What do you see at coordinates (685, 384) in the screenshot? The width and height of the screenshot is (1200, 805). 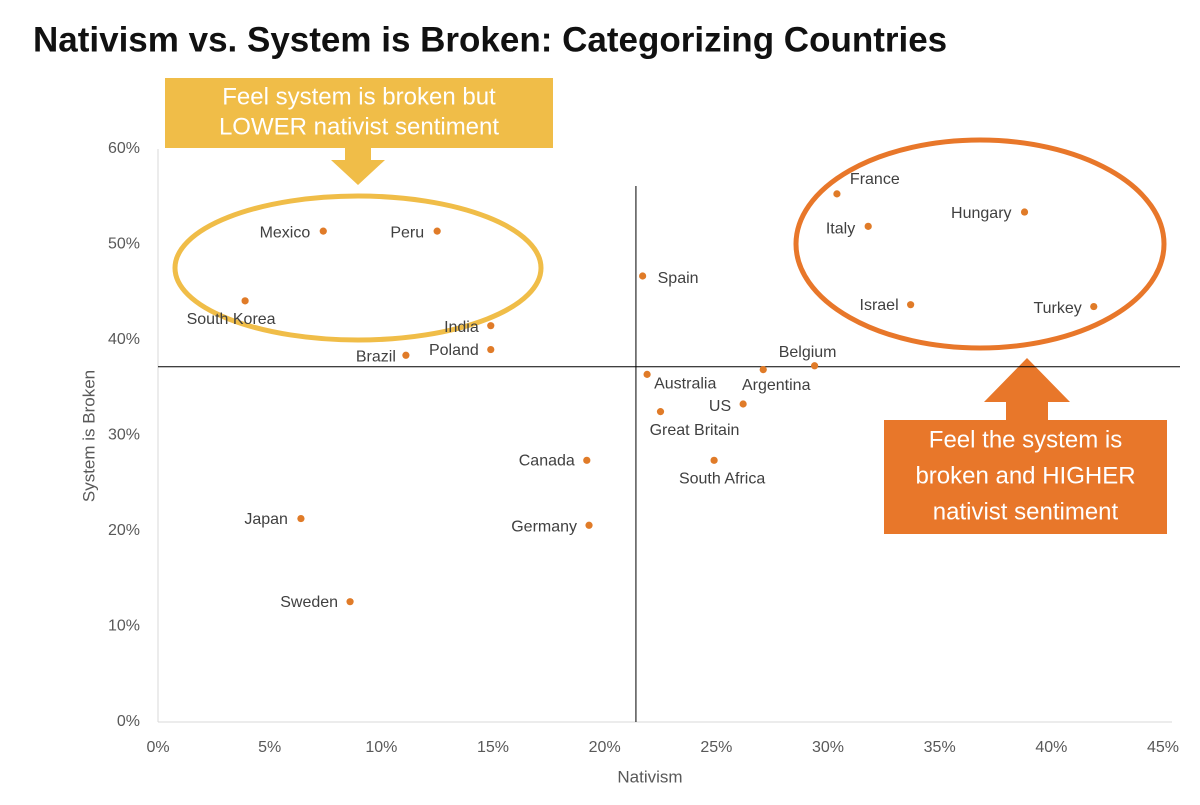 I see `point-label: Australia` at bounding box center [685, 384].